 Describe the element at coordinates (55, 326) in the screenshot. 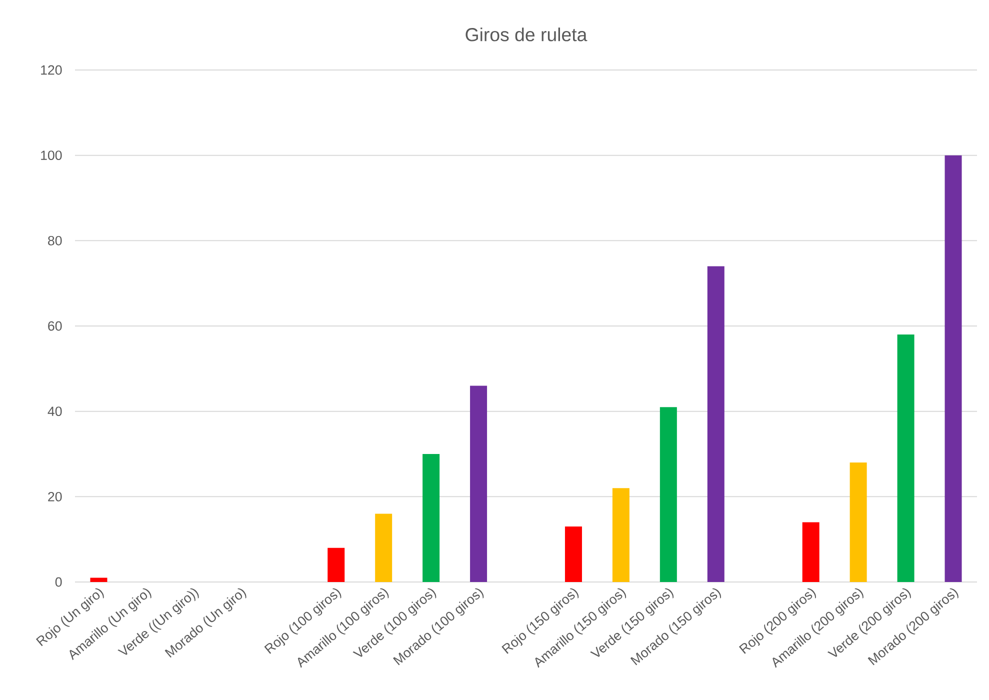

I see `y-tick-label: 60` at that location.